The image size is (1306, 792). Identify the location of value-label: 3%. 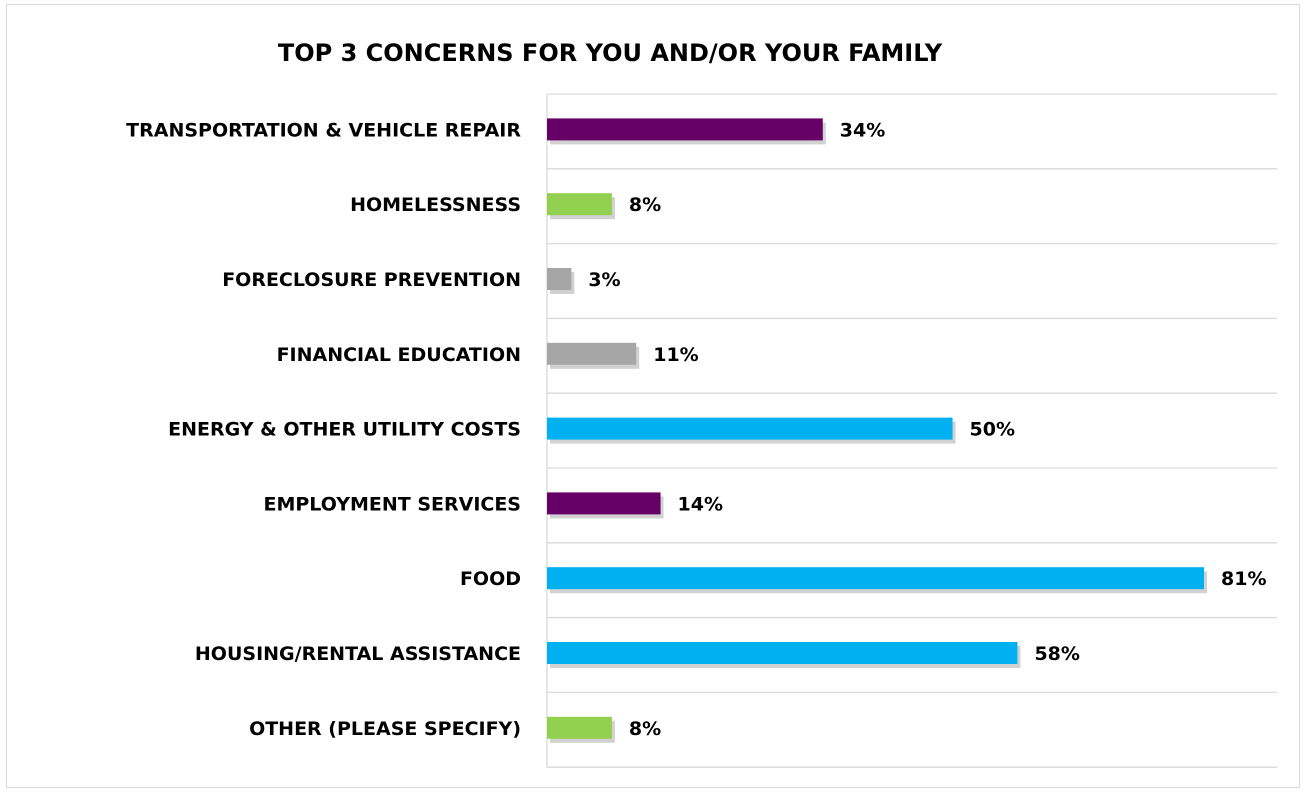
(604, 280).